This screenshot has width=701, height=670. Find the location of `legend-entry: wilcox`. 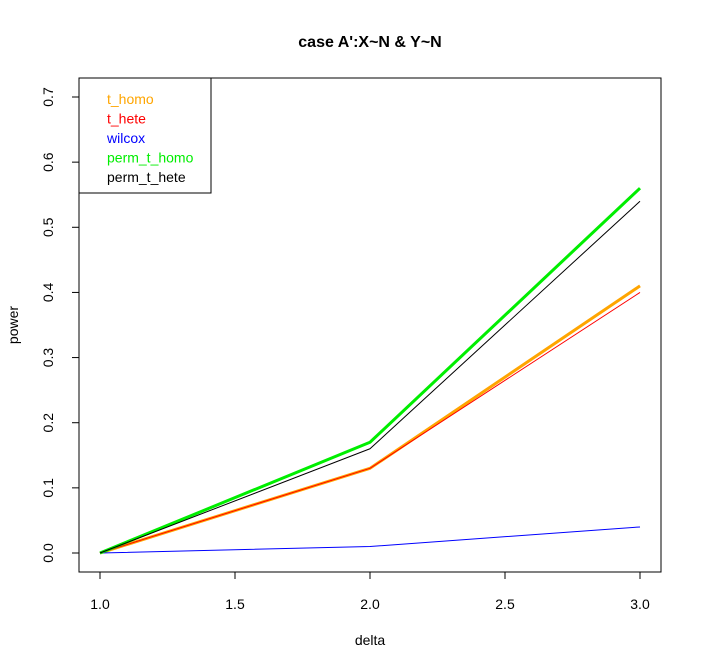

legend-entry: wilcox is located at coordinates (125, 138).